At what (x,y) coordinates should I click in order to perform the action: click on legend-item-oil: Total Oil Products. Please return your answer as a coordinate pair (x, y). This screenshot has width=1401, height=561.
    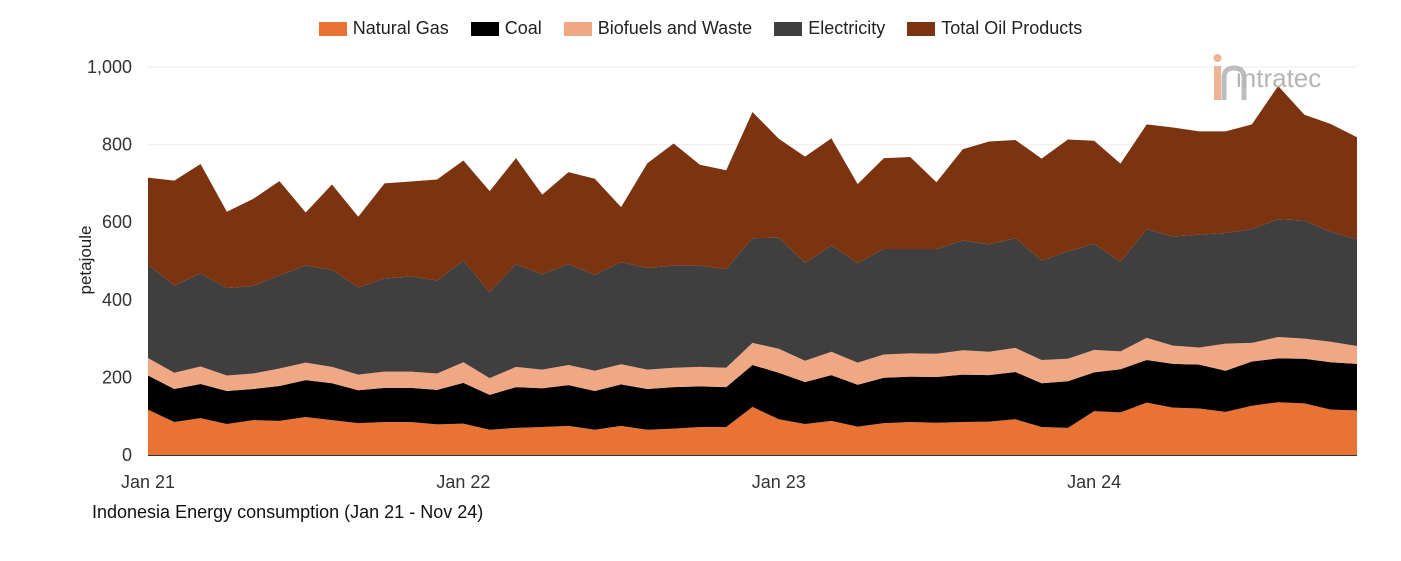
    Looking at the image, I should click on (994, 28).